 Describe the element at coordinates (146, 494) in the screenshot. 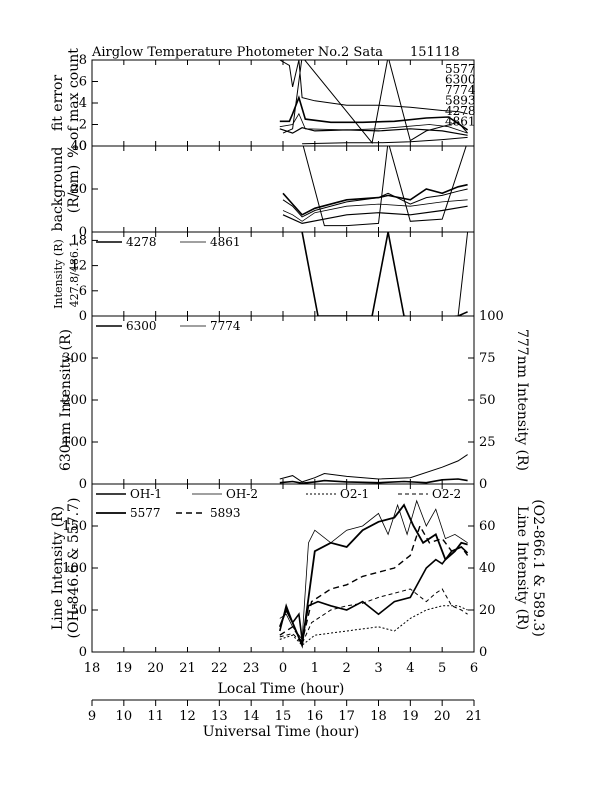

I see `legend-label: OH-1` at that location.